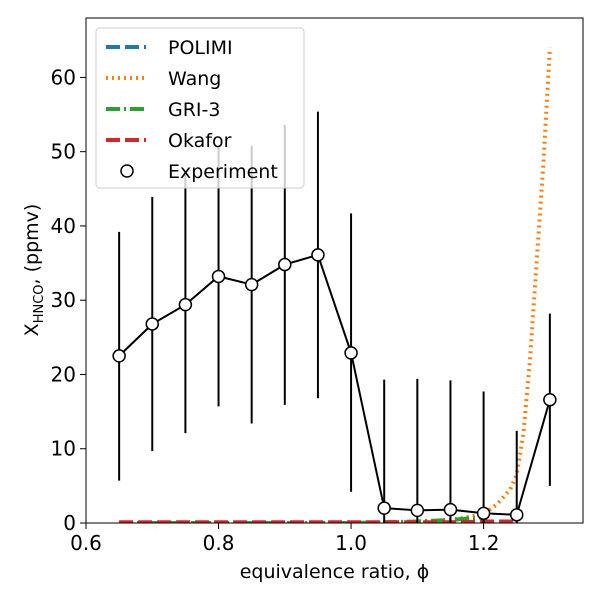  Describe the element at coordinates (39, 303) in the screenshot. I see `y-axis-label-subscript: HNCO` at that location.